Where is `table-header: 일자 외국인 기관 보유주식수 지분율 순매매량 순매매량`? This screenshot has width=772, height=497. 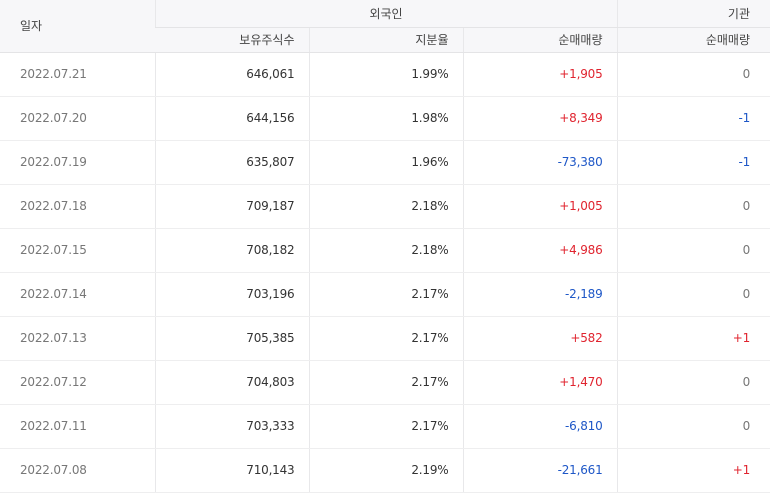 table-header: 일자 외국인 기관 보유주식수 지분율 순매매량 순매매량 is located at coordinates (385, 26).